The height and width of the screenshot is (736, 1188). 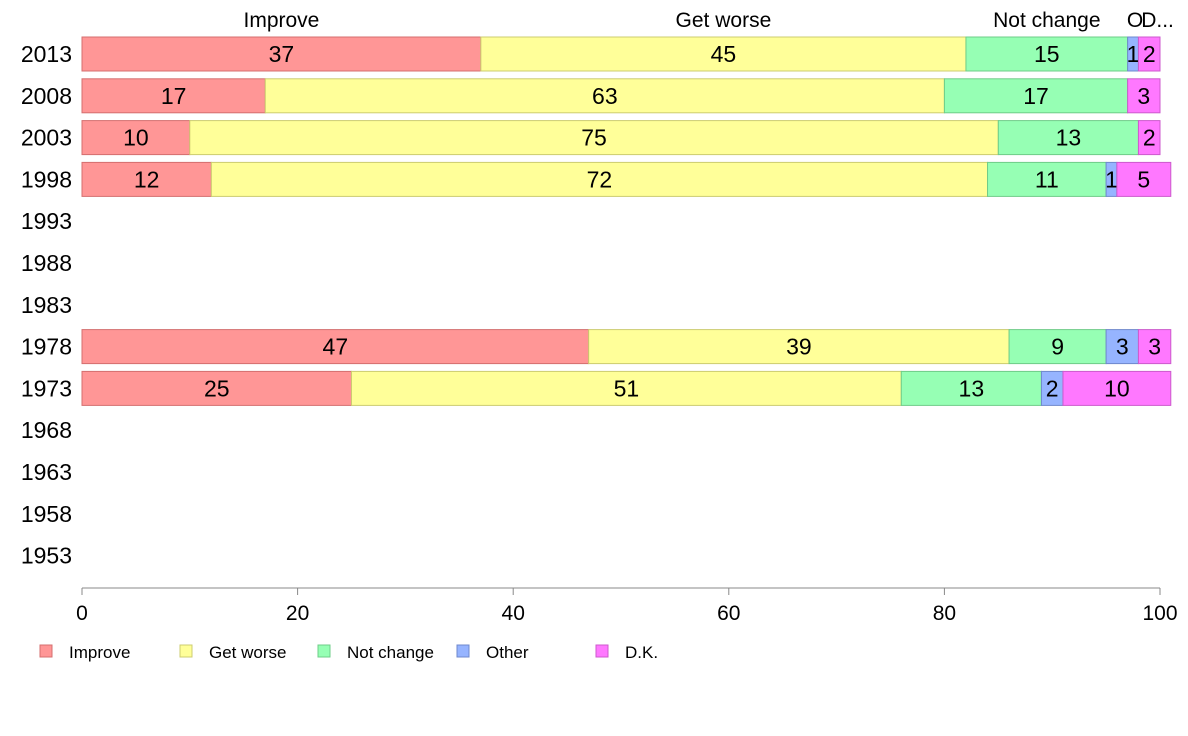 I want to click on data-label-get-worse-2008: 63, so click(x=605, y=96).